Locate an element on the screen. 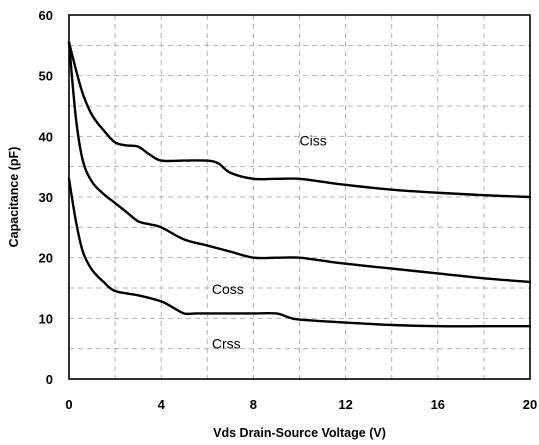  y-tick-label: 50 is located at coordinates (46, 76).